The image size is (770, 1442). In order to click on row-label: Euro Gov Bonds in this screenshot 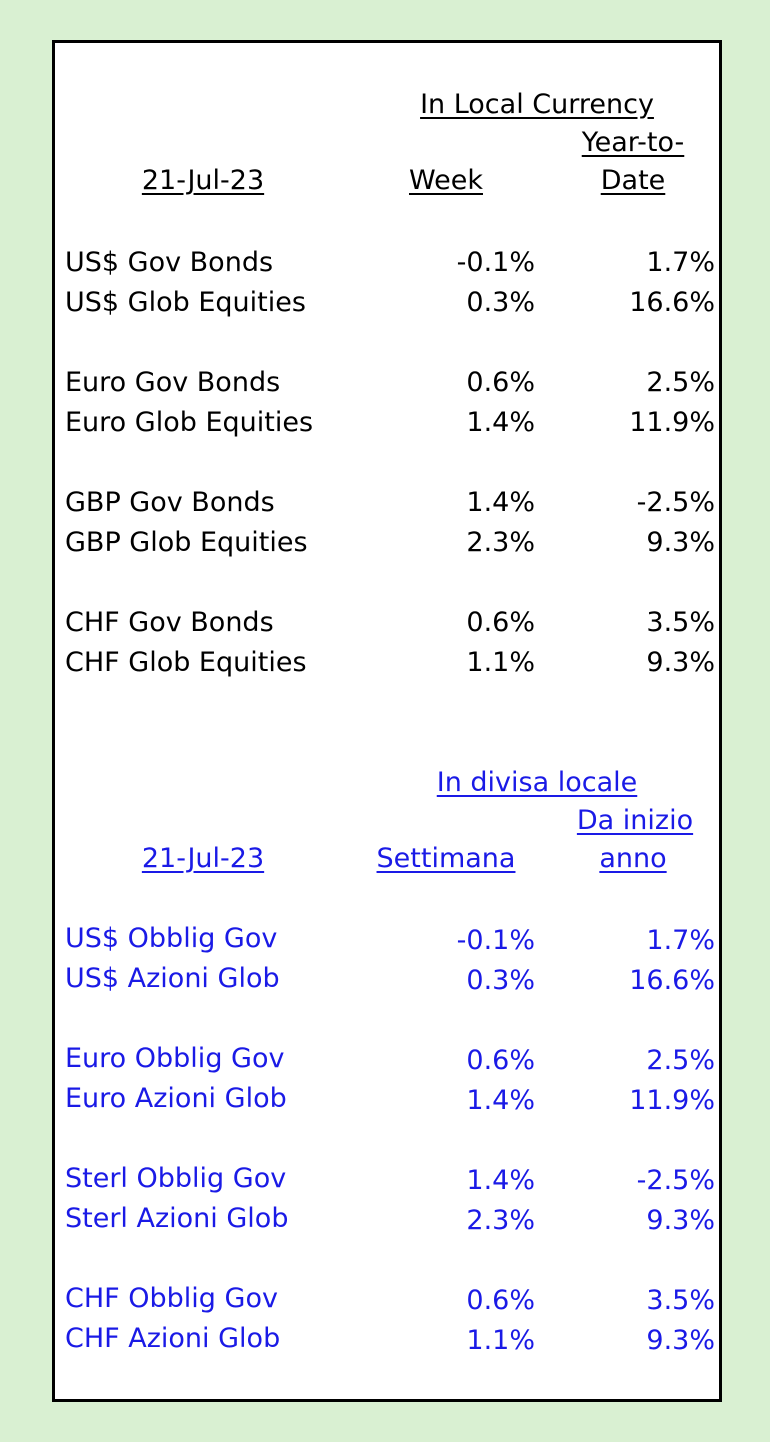, I will do `click(173, 382)`.